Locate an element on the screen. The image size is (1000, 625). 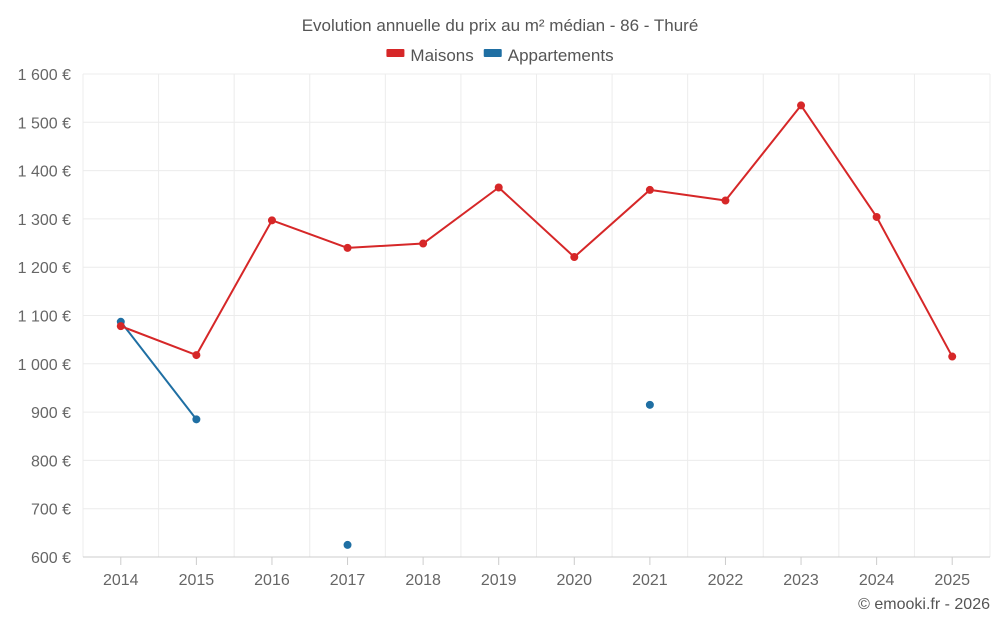
x-tick-label: 2017 is located at coordinates (348, 580).